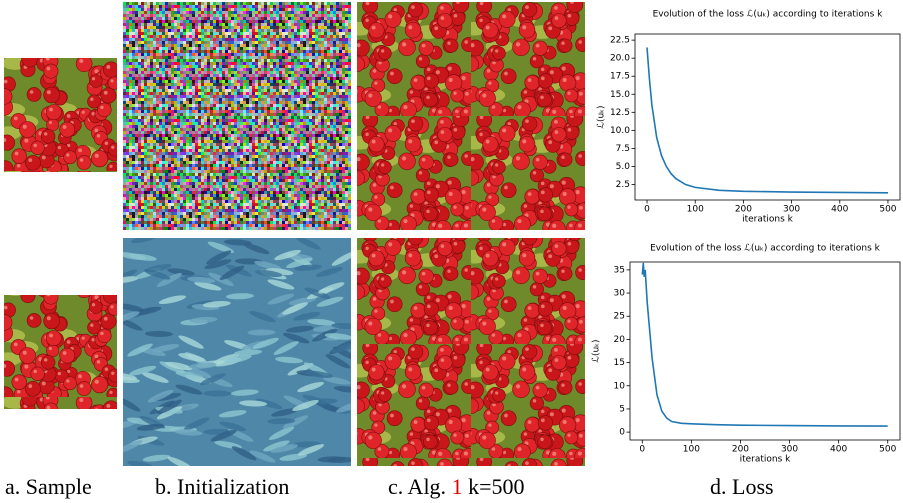  I want to click on caption: a. Sample, so click(48, 486).